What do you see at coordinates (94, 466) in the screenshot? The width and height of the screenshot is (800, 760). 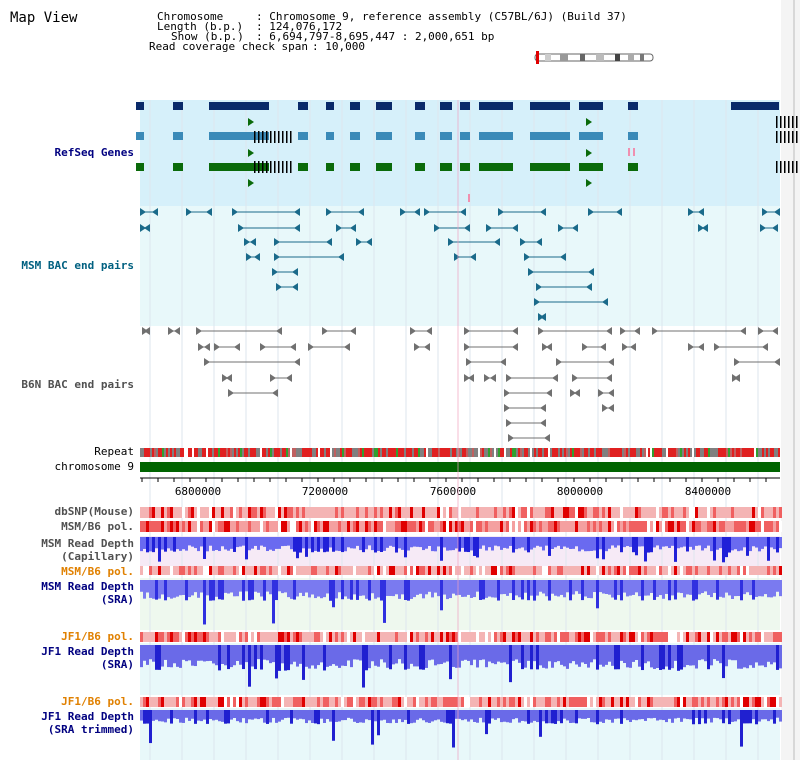 I see `chromosome-label-track: chromosome 9` at bounding box center [94, 466].